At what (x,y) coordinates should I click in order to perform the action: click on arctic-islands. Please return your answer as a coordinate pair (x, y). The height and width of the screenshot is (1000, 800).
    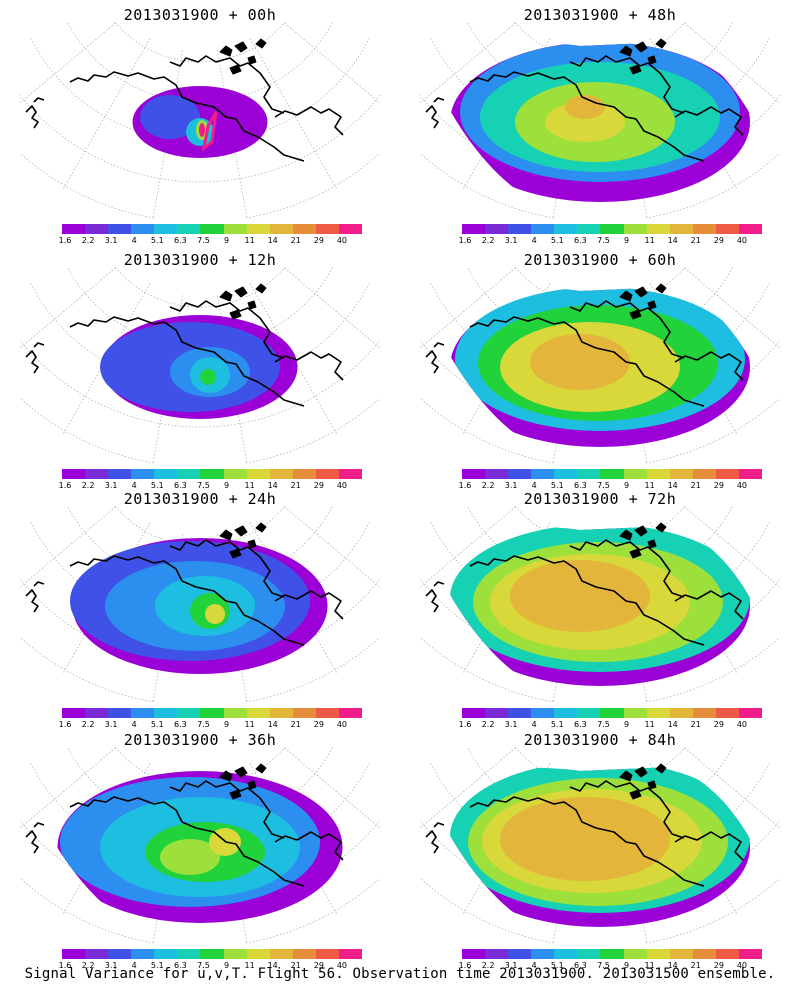
    Looking at the image, I should click on (643, 781).